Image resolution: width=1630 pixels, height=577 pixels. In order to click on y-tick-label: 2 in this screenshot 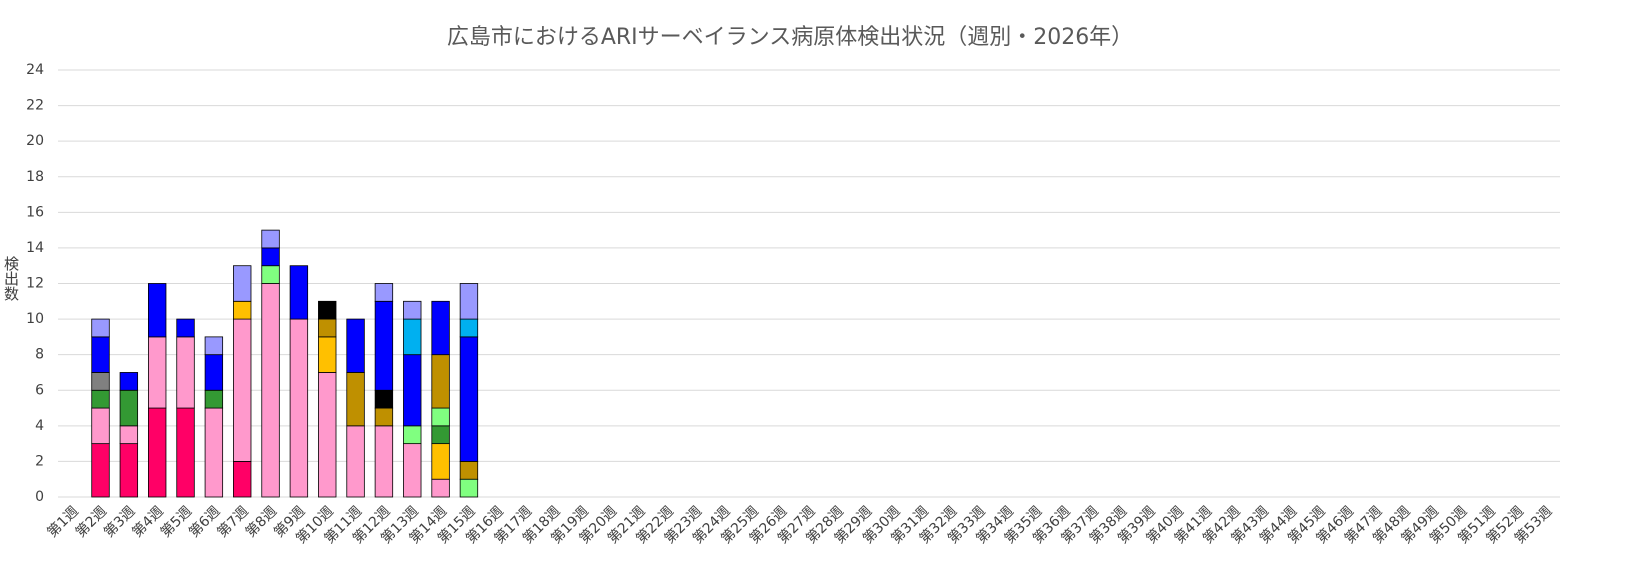, I will do `click(39, 461)`.